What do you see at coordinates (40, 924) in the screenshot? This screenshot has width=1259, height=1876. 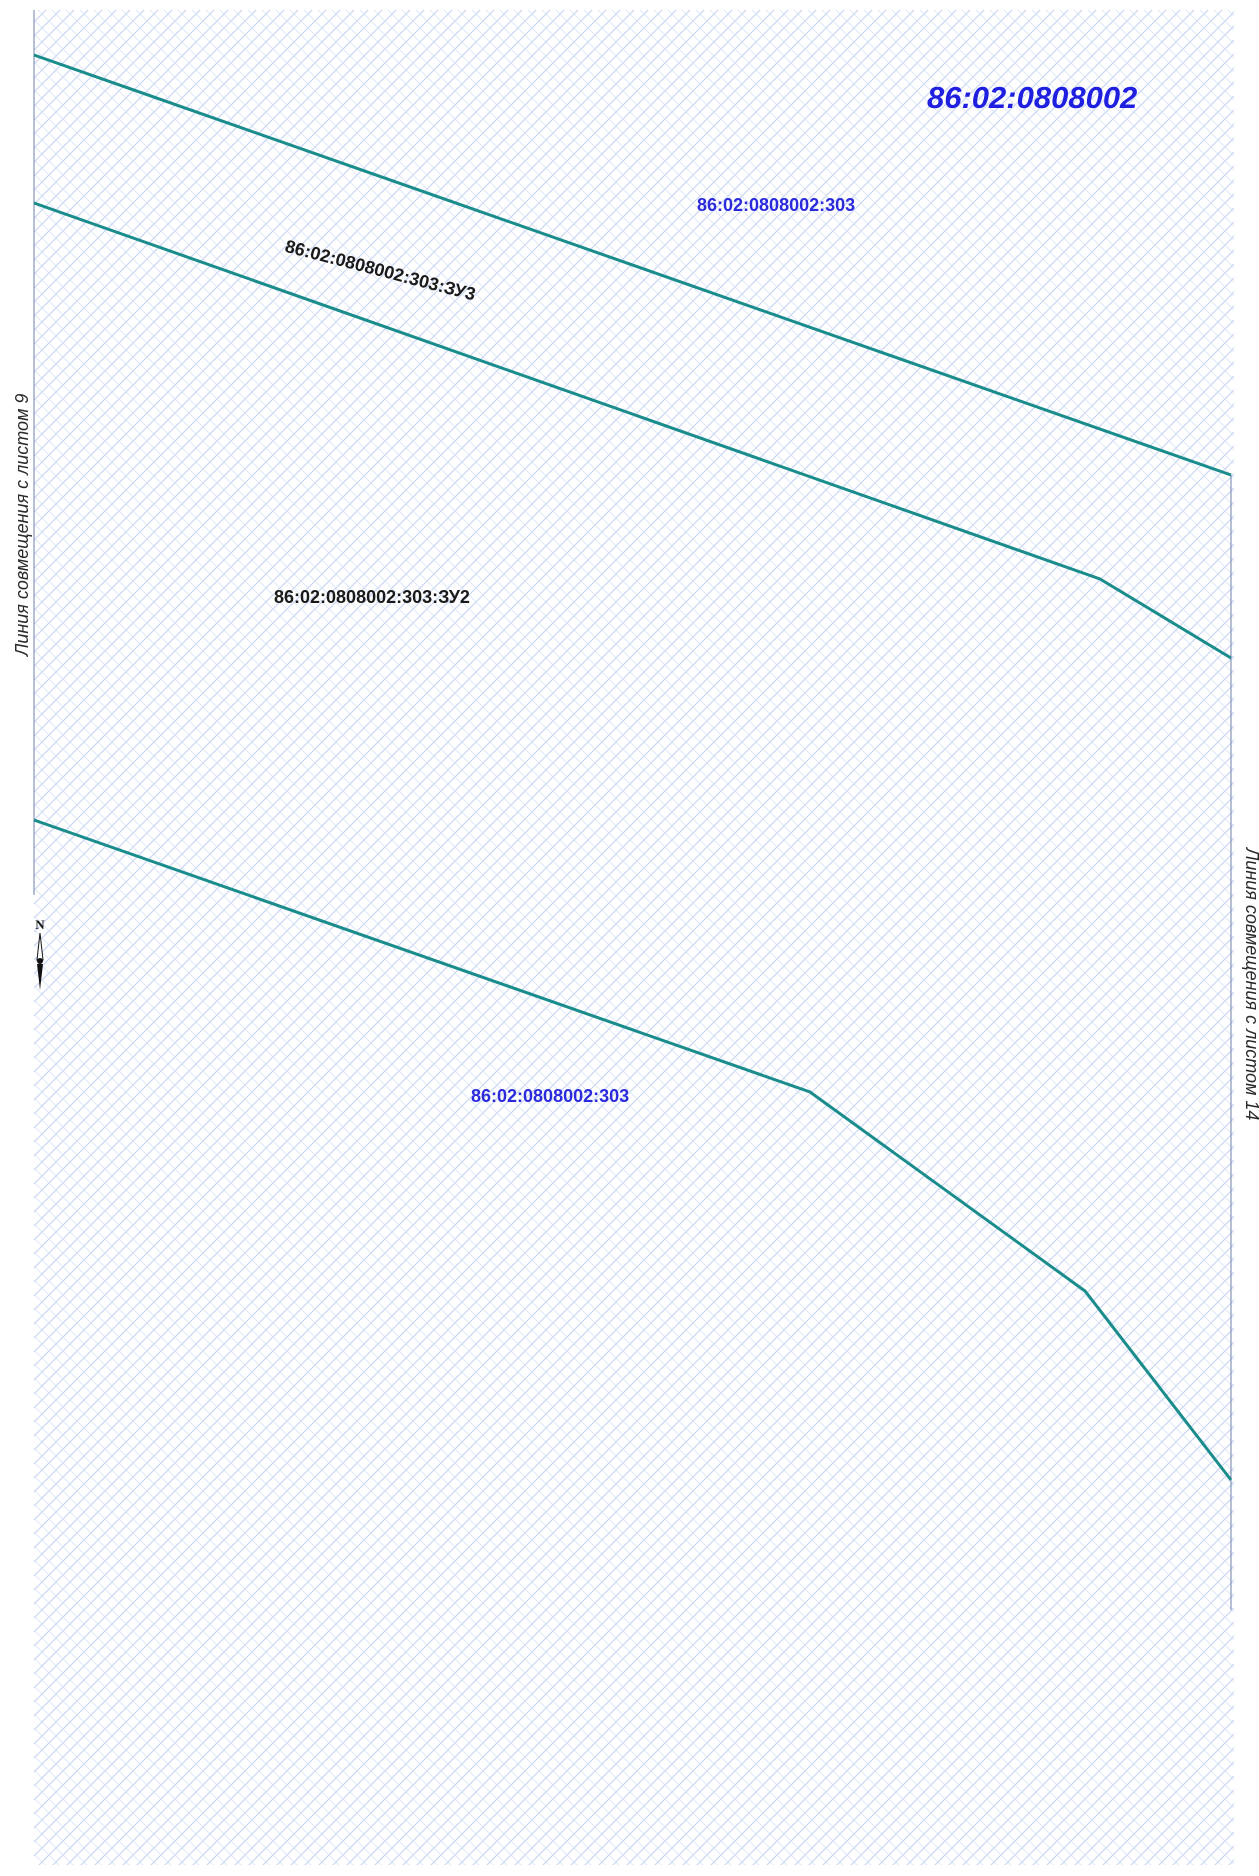 I see `north-arrow-label: N` at bounding box center [40, 924].